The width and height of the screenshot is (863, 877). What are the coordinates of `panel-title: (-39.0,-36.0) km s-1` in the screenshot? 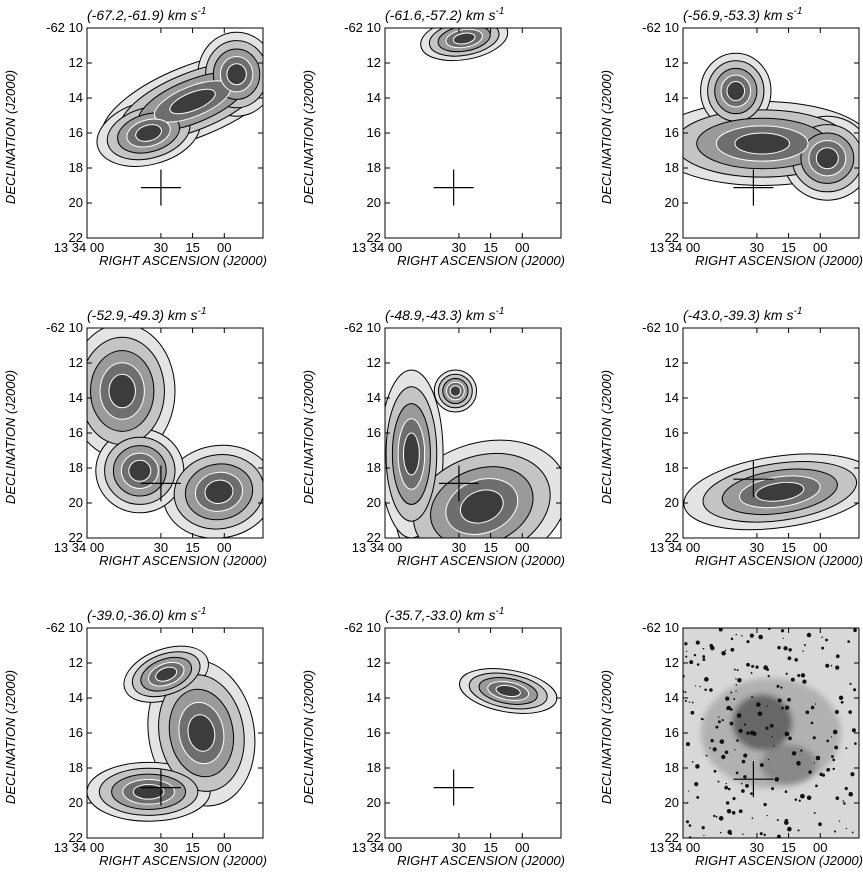 It's located at (146, 614).